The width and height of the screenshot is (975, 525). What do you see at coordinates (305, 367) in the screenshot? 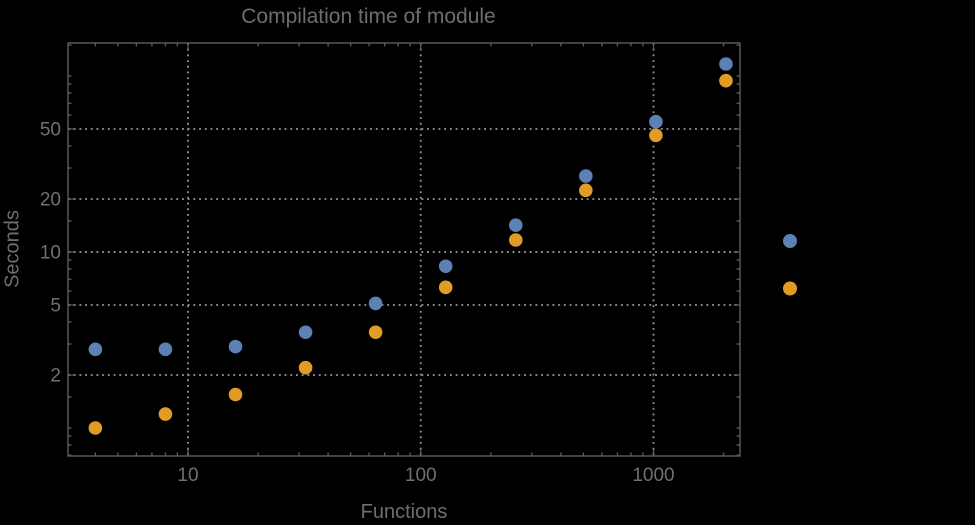
I see `data-point-orange-series-x32` at bounding box center [305, 367].